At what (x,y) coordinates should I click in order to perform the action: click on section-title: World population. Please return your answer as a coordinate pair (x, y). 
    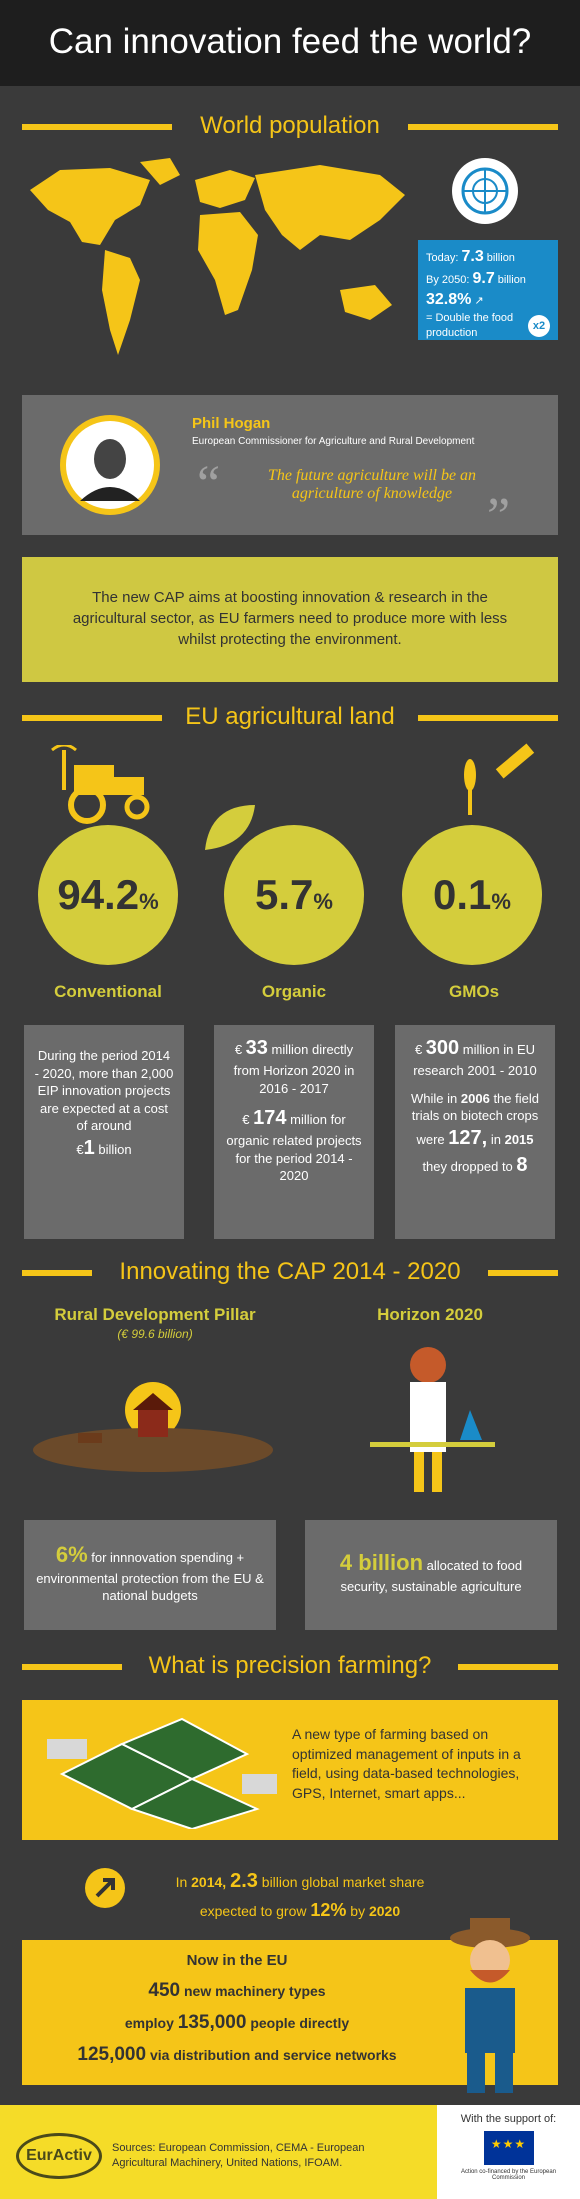
    Looking at the image, I should click on (290, 125).